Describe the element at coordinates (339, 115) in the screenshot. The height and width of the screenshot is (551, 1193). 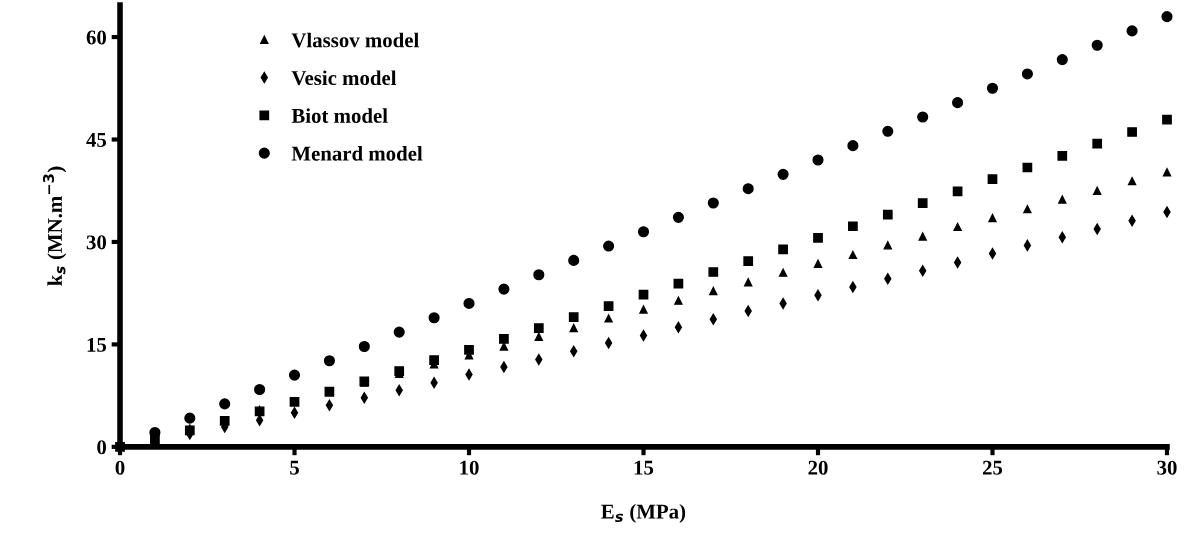
I see `legend-label: Biot model` at that location.